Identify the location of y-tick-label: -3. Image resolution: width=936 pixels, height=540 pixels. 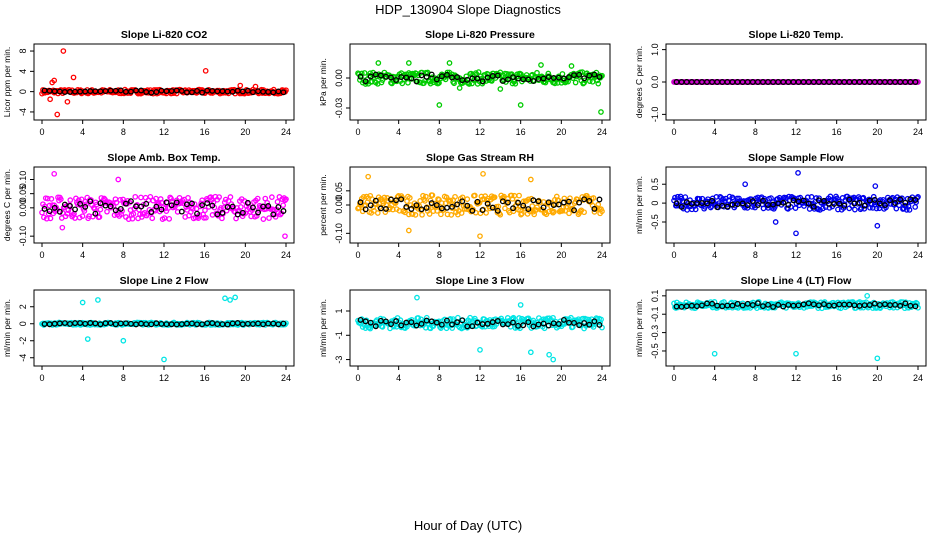
(339, 360).